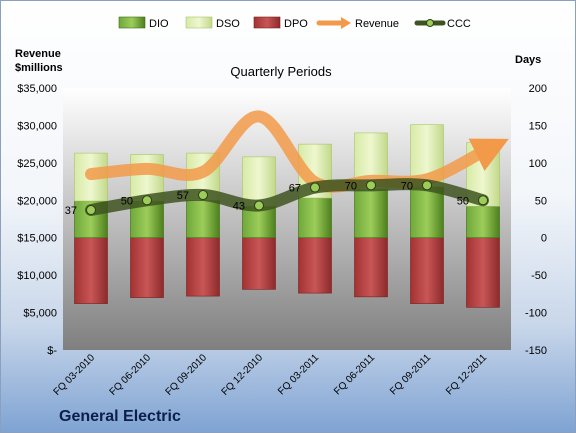  I want to click on ccc-line: 37 50 57 43 67 70 70 50, so click(277, 197).